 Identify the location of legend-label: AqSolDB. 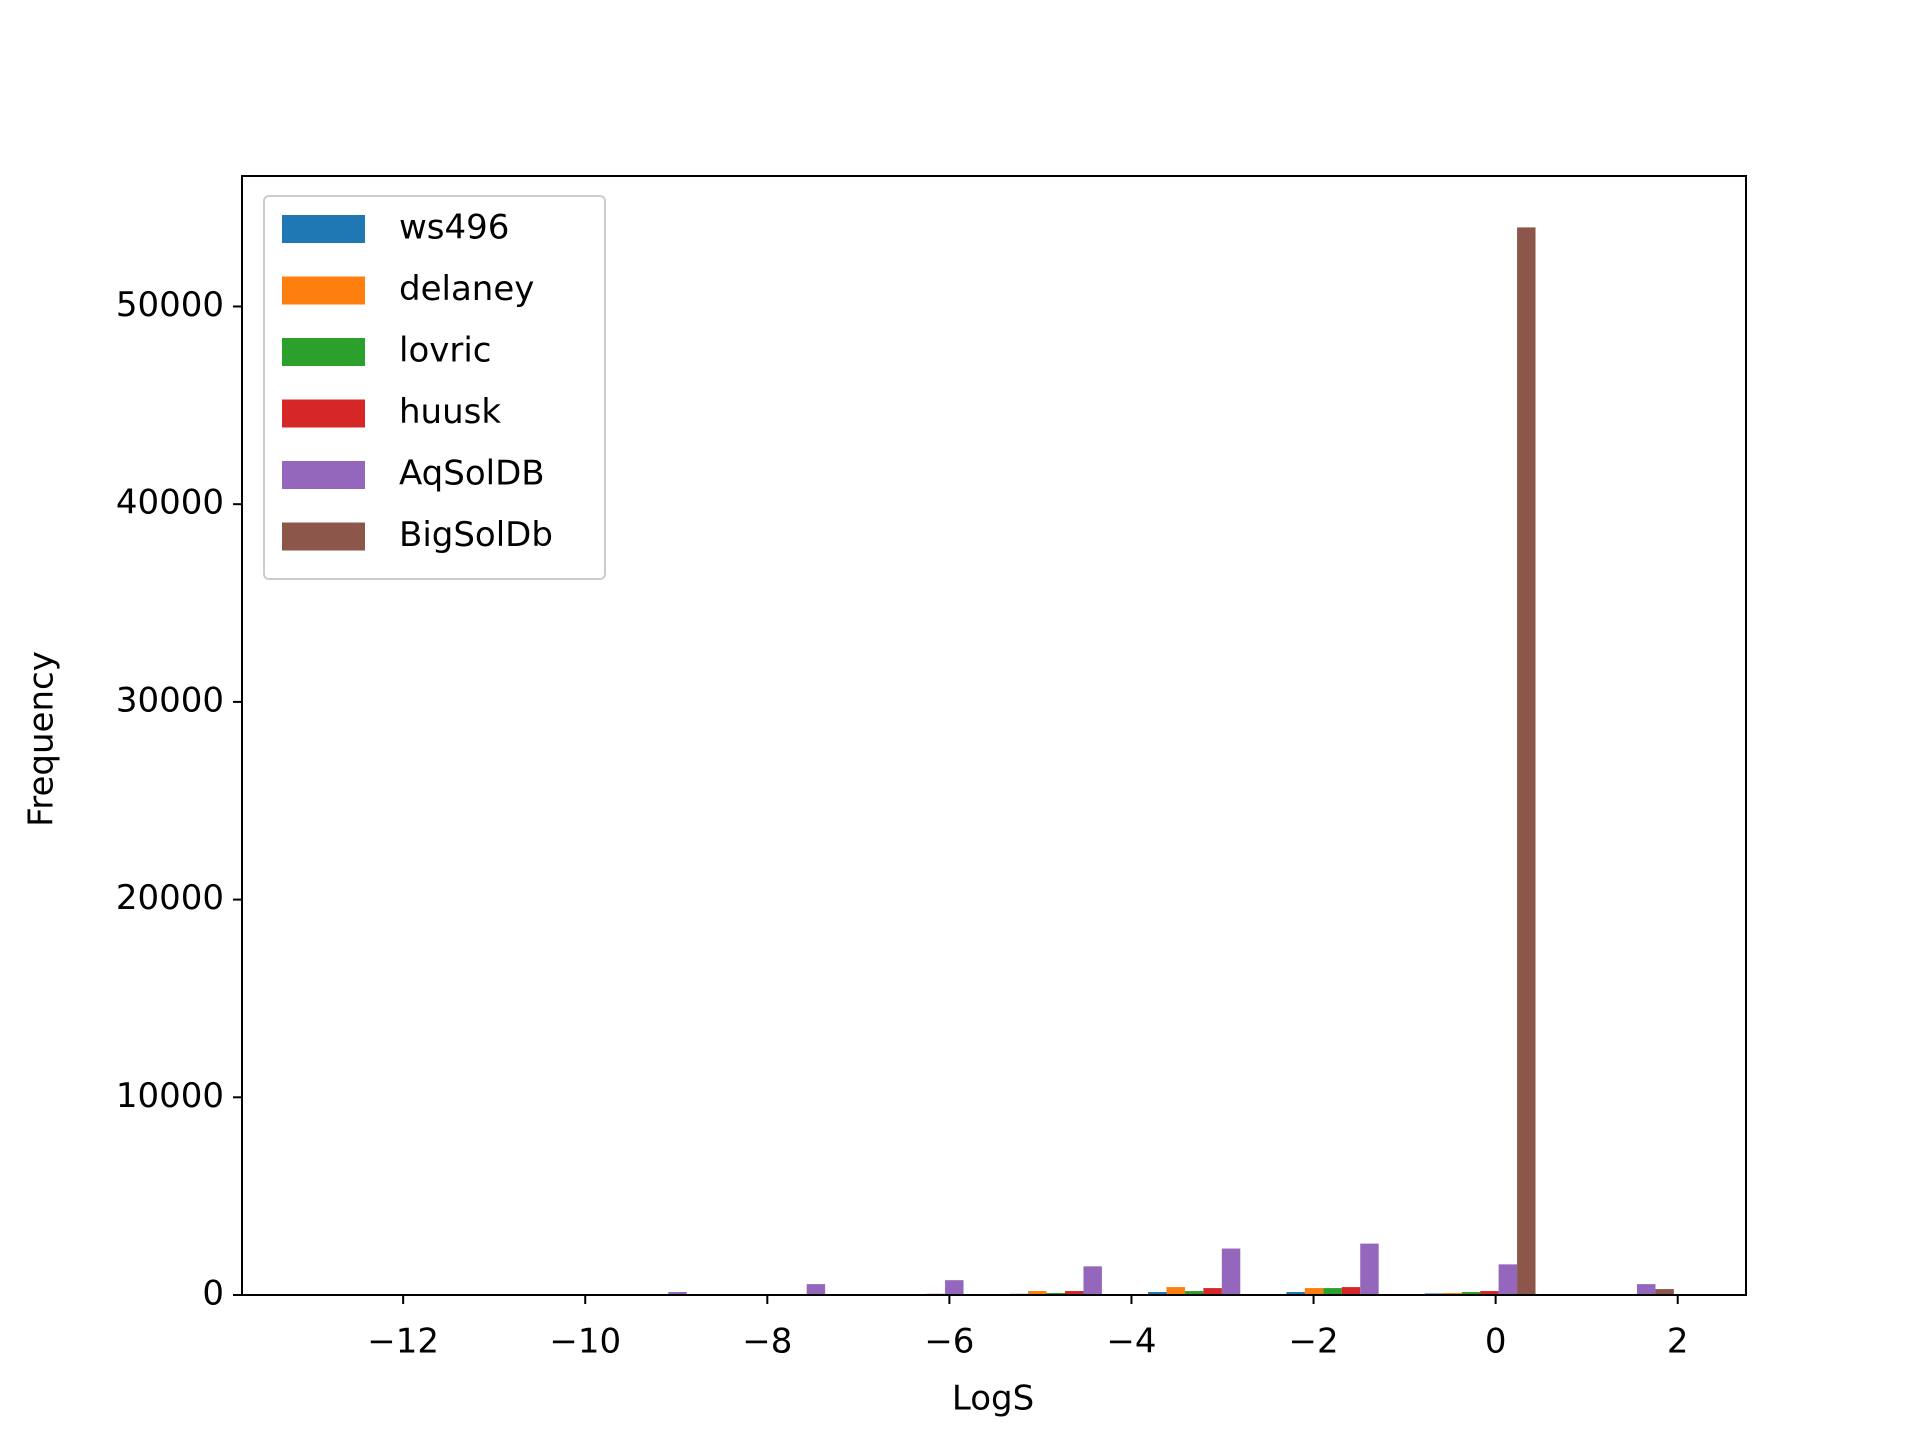
(472, 474).